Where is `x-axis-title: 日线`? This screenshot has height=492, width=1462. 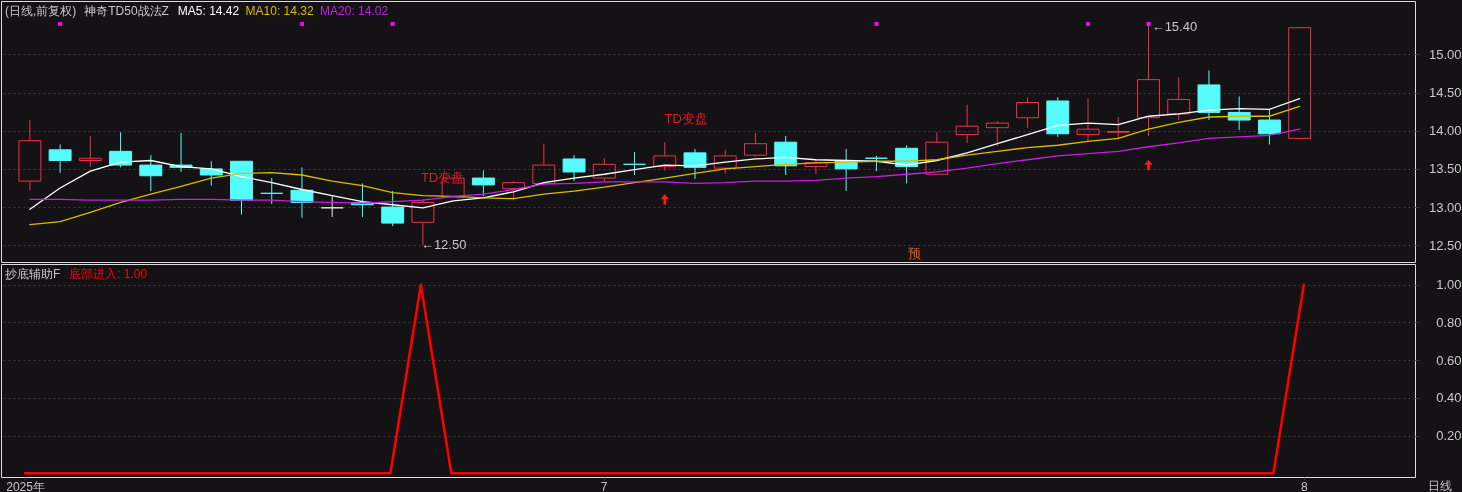 x-axis-title: 日线 is located at coordinates (1439, 485).